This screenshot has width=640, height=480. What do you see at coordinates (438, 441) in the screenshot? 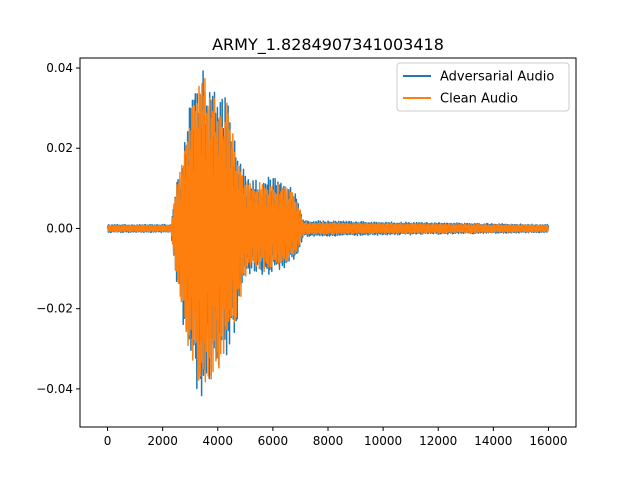
I see `x-tick-label: 12000` at bounding box center [438, 441].